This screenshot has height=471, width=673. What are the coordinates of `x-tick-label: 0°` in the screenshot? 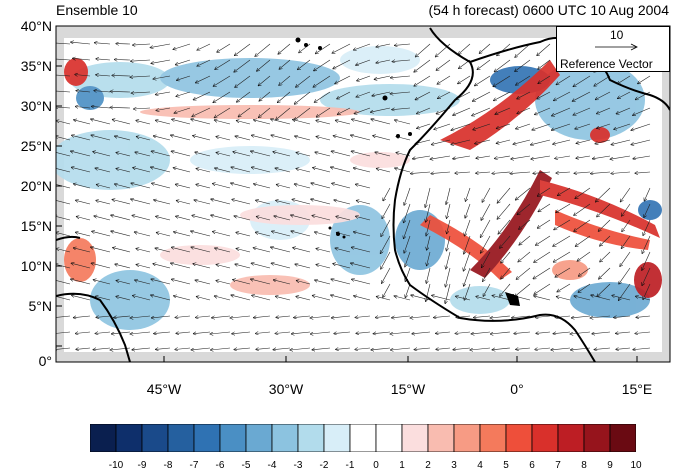 It's located at (517, 389).